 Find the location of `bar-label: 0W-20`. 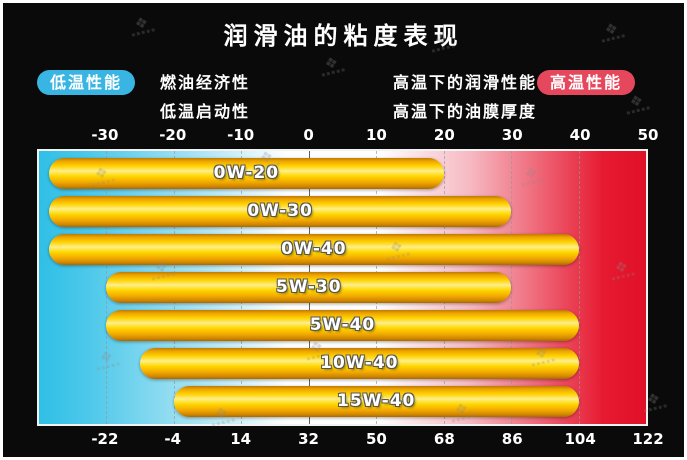

bar-label: 0W-20 is located at coordinates (246, 173).